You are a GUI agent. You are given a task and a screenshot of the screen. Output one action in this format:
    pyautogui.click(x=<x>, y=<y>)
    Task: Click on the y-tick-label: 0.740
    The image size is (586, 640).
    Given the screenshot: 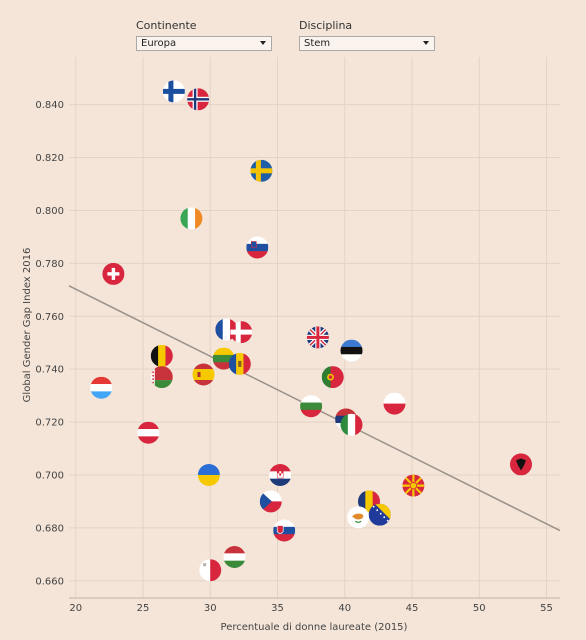 What is the action you would take?
    pyautogui.click(x=49, y=370)
    